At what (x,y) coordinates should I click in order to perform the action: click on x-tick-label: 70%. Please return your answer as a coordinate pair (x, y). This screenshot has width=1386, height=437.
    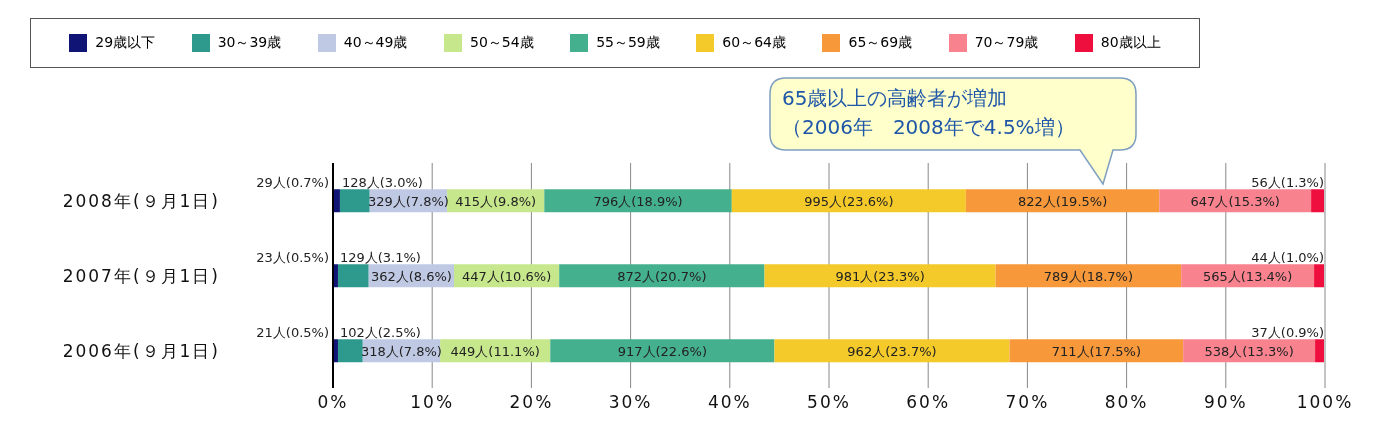
    Looking at the image, I should click on (1027, 402).